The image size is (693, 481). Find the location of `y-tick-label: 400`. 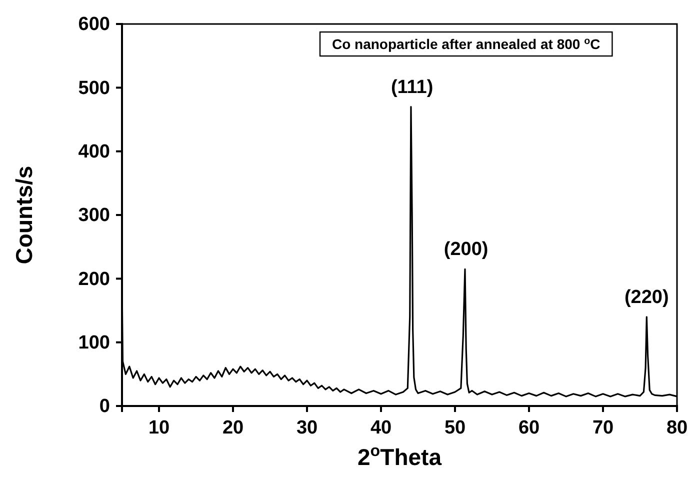

y-tick-label: 400 is located at coordinates (94, 151).